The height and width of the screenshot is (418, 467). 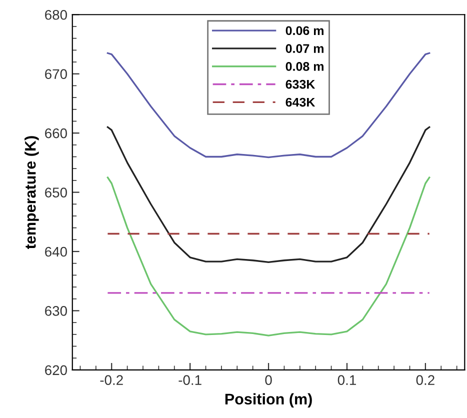 I want to click on legend-label: 643K, so click(x=301, y=102).